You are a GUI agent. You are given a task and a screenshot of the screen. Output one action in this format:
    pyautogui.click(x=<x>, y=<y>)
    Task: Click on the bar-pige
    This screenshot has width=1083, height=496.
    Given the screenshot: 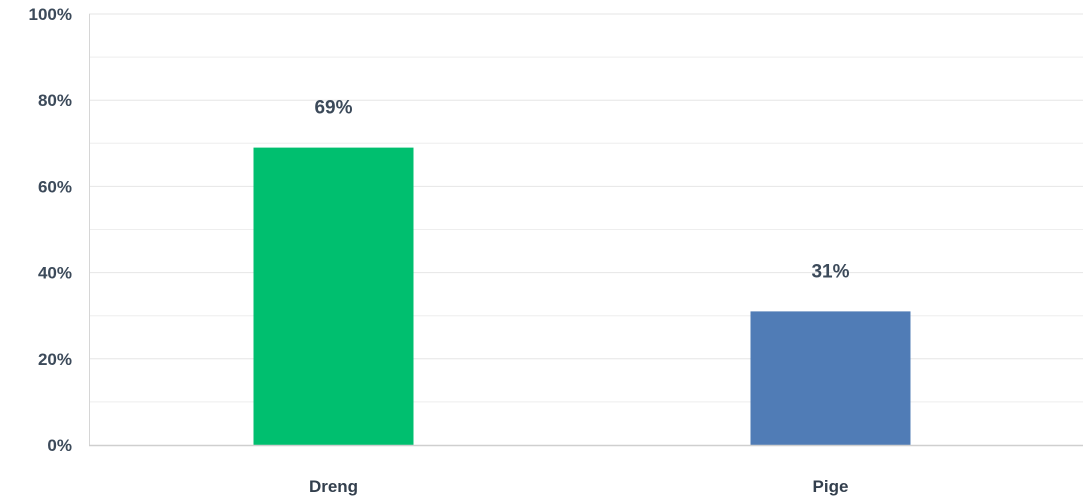 What is the action you would take?
    pyautogui.click(x=830, y=378)
    